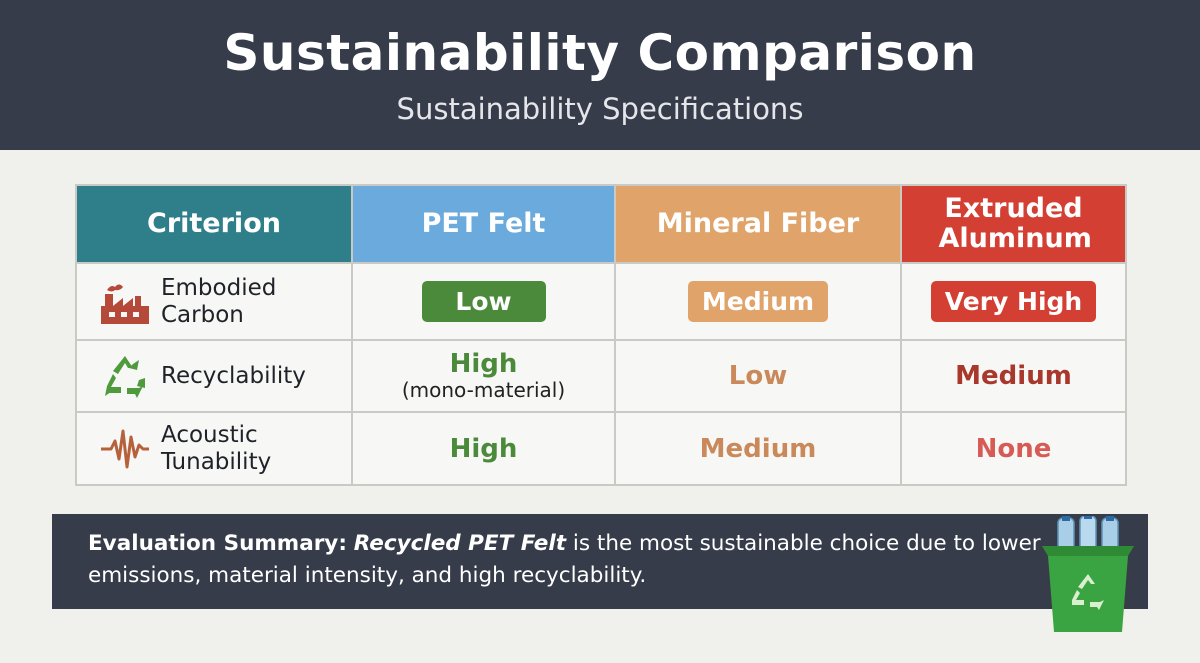 Image resolution: width=1200 pixels, height=663 pixels. I want to click on table-row: Acoustic Tunability High Medium None, so click(601, 448).